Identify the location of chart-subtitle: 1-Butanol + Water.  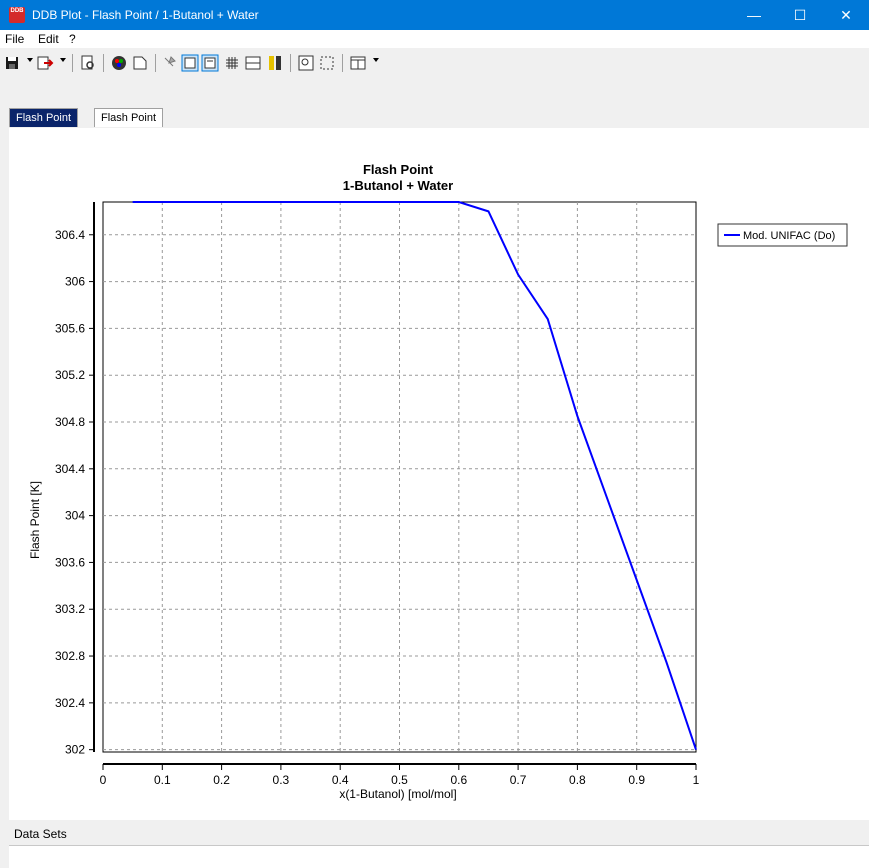
(398, 185).